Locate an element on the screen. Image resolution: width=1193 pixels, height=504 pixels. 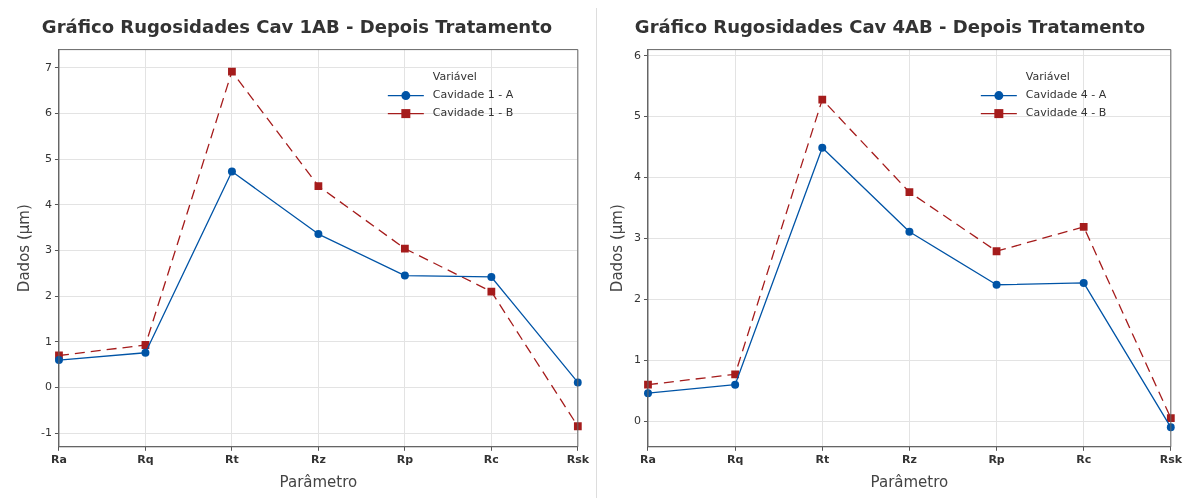
legend-label: Cavidade 4 - B is located at coordinates (1066, 113).